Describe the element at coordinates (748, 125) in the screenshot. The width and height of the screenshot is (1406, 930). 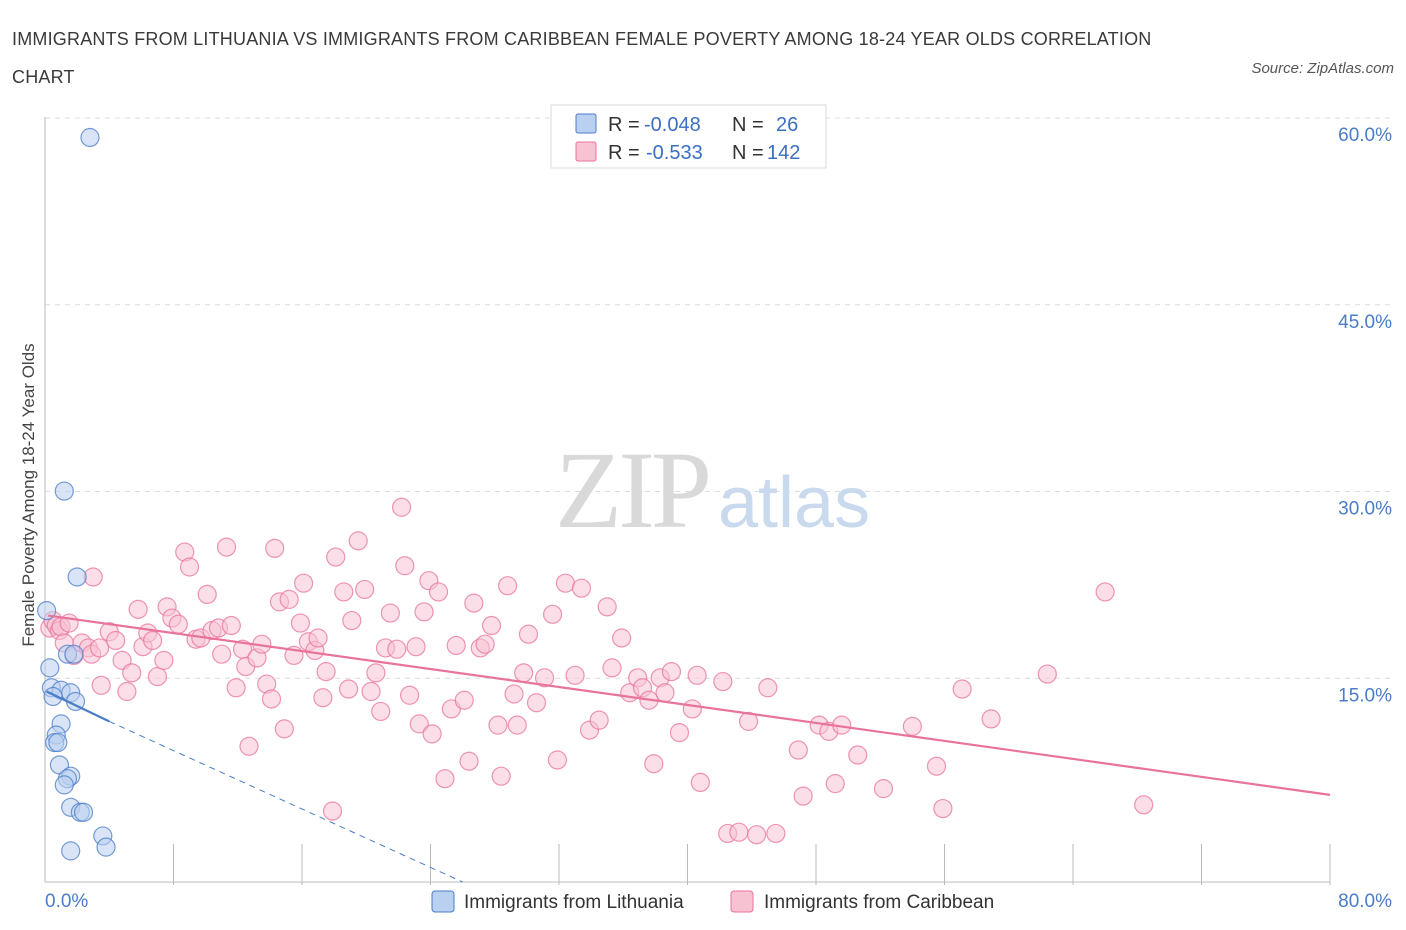
I see `legend-n-label-lithuania: N =` at that location.